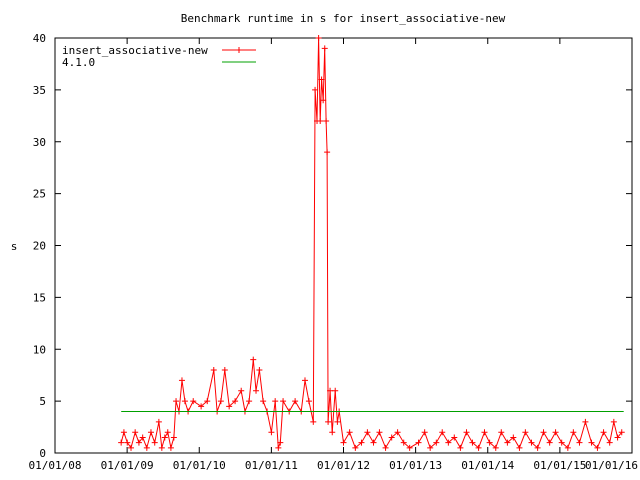 Image resolution: width=640 pixels, height=480 pixels. I want to click on x-tick-label: 01/01/13, so click(415, 465).